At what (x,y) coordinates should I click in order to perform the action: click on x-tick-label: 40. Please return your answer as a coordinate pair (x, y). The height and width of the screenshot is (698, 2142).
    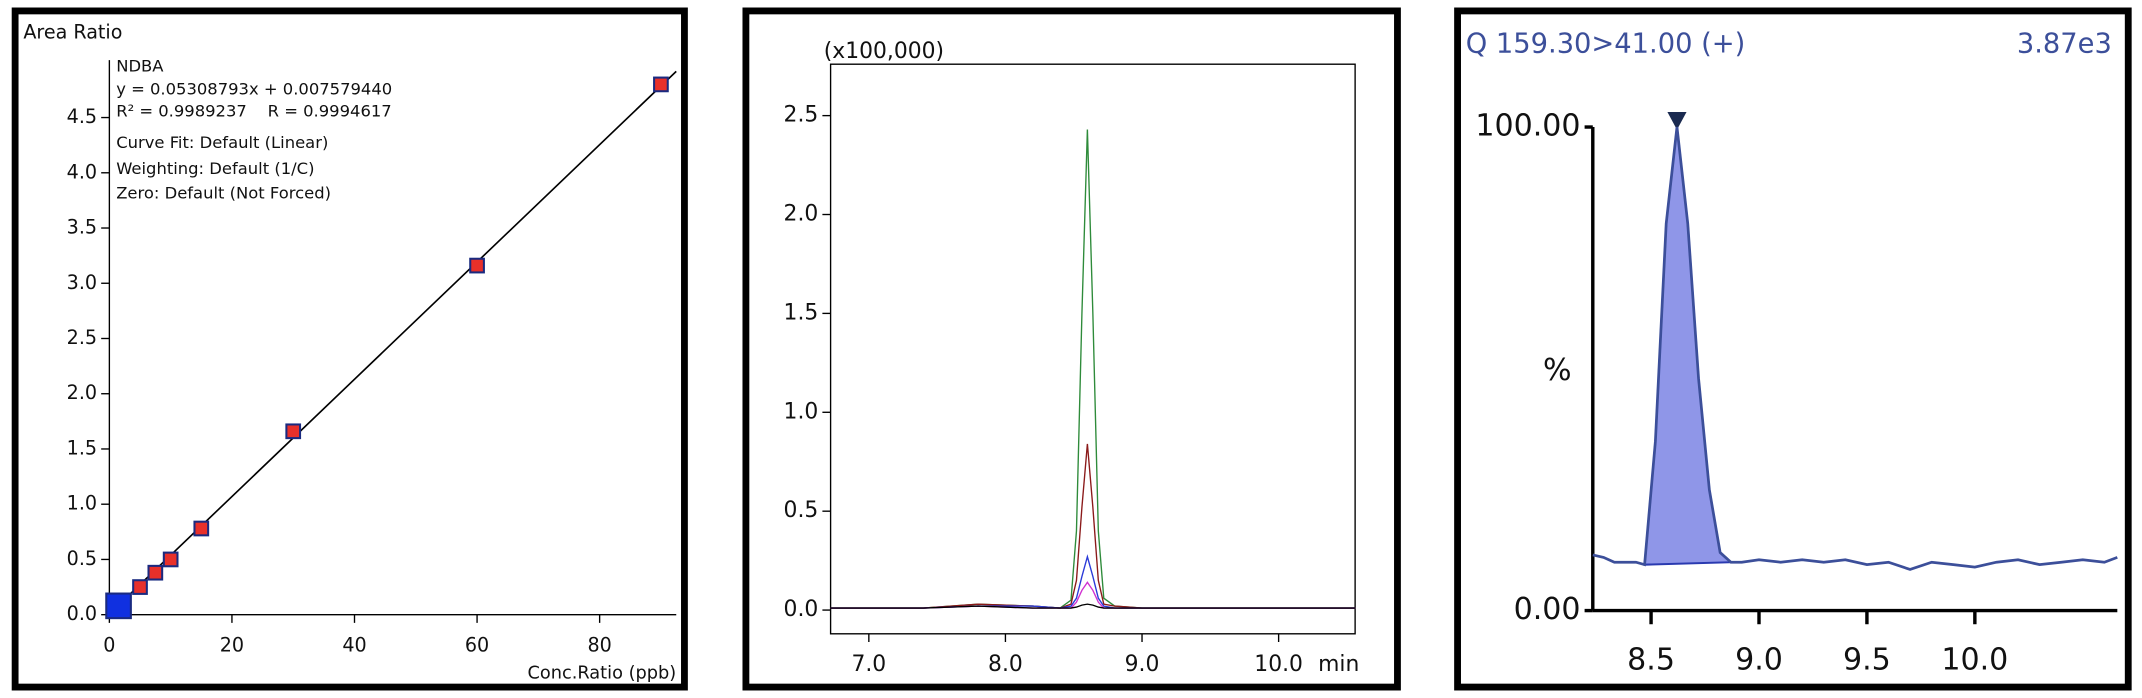
    Looking at the image, I should click on (354, 645).